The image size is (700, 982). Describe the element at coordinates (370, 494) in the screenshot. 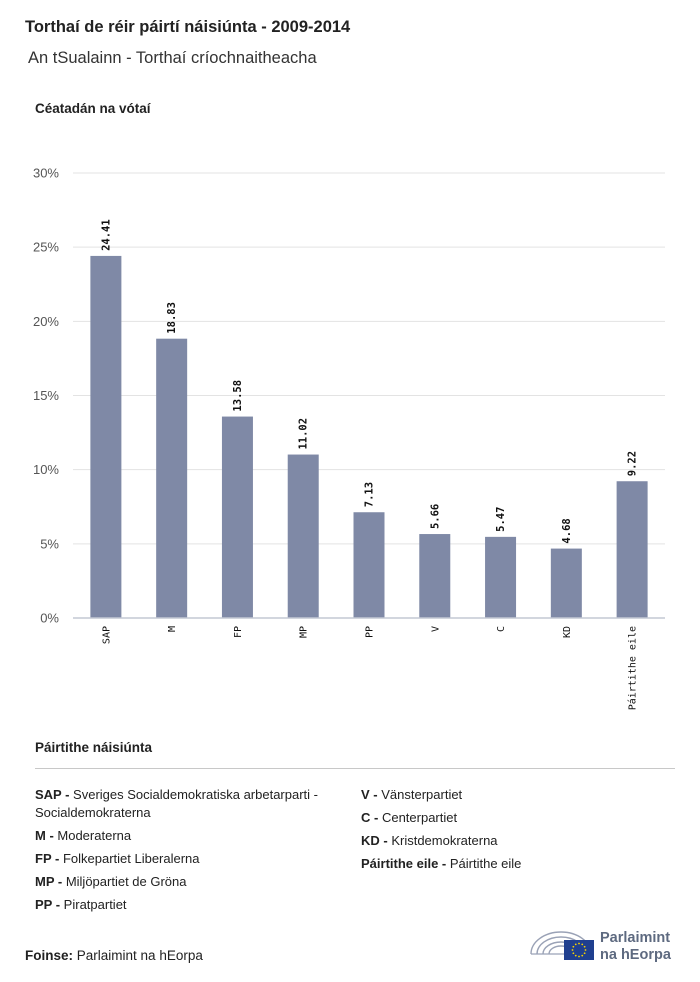

I see `data-label: 7.13` at that location.